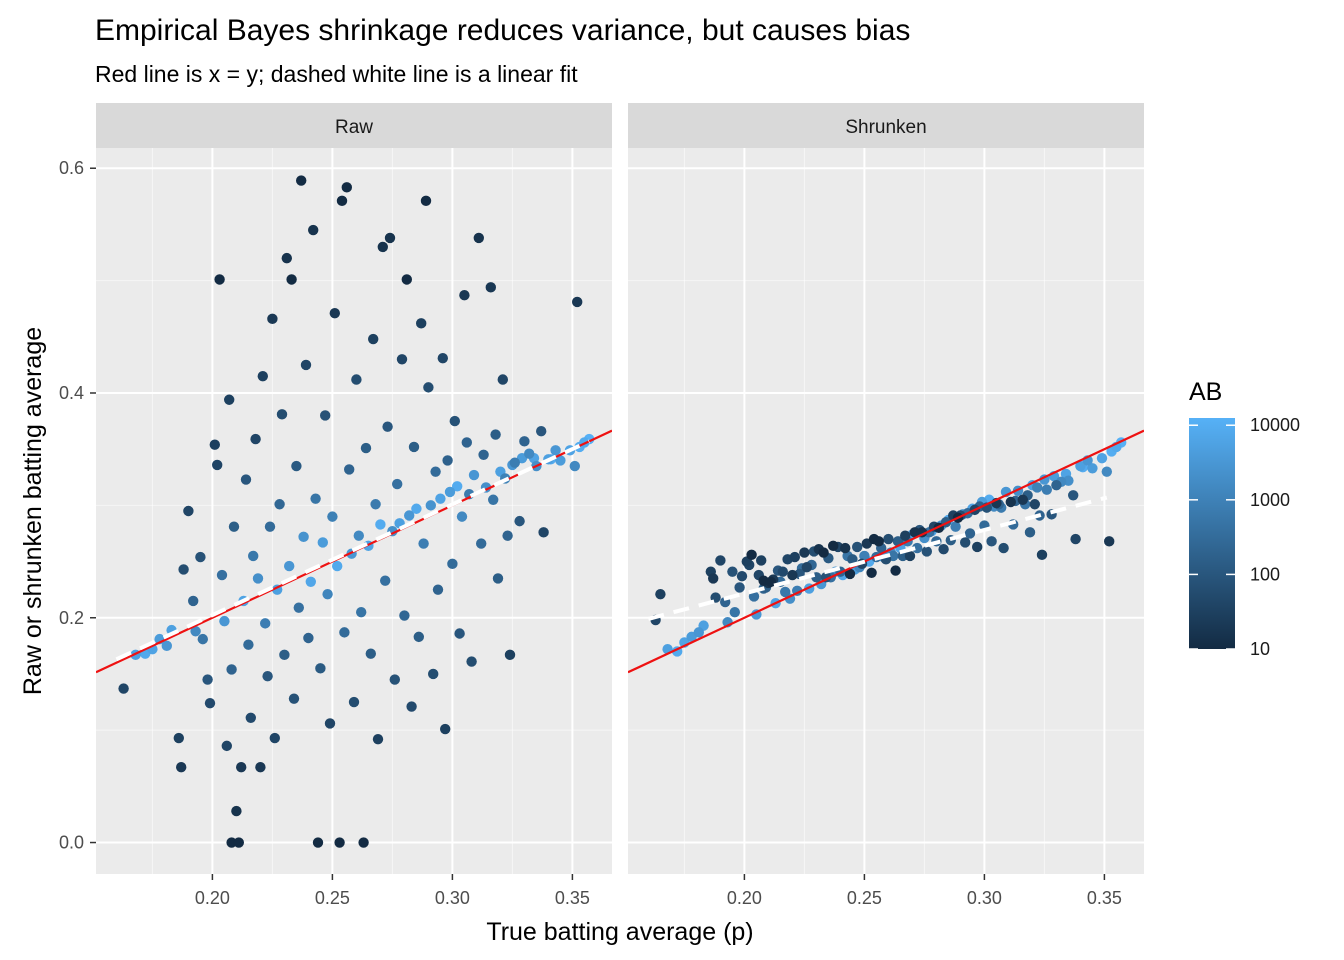  What do you see at coordinates (1260, 649) in the screenshot?
I see `legend-label-0: 10` at bounding box center [1260, 649].